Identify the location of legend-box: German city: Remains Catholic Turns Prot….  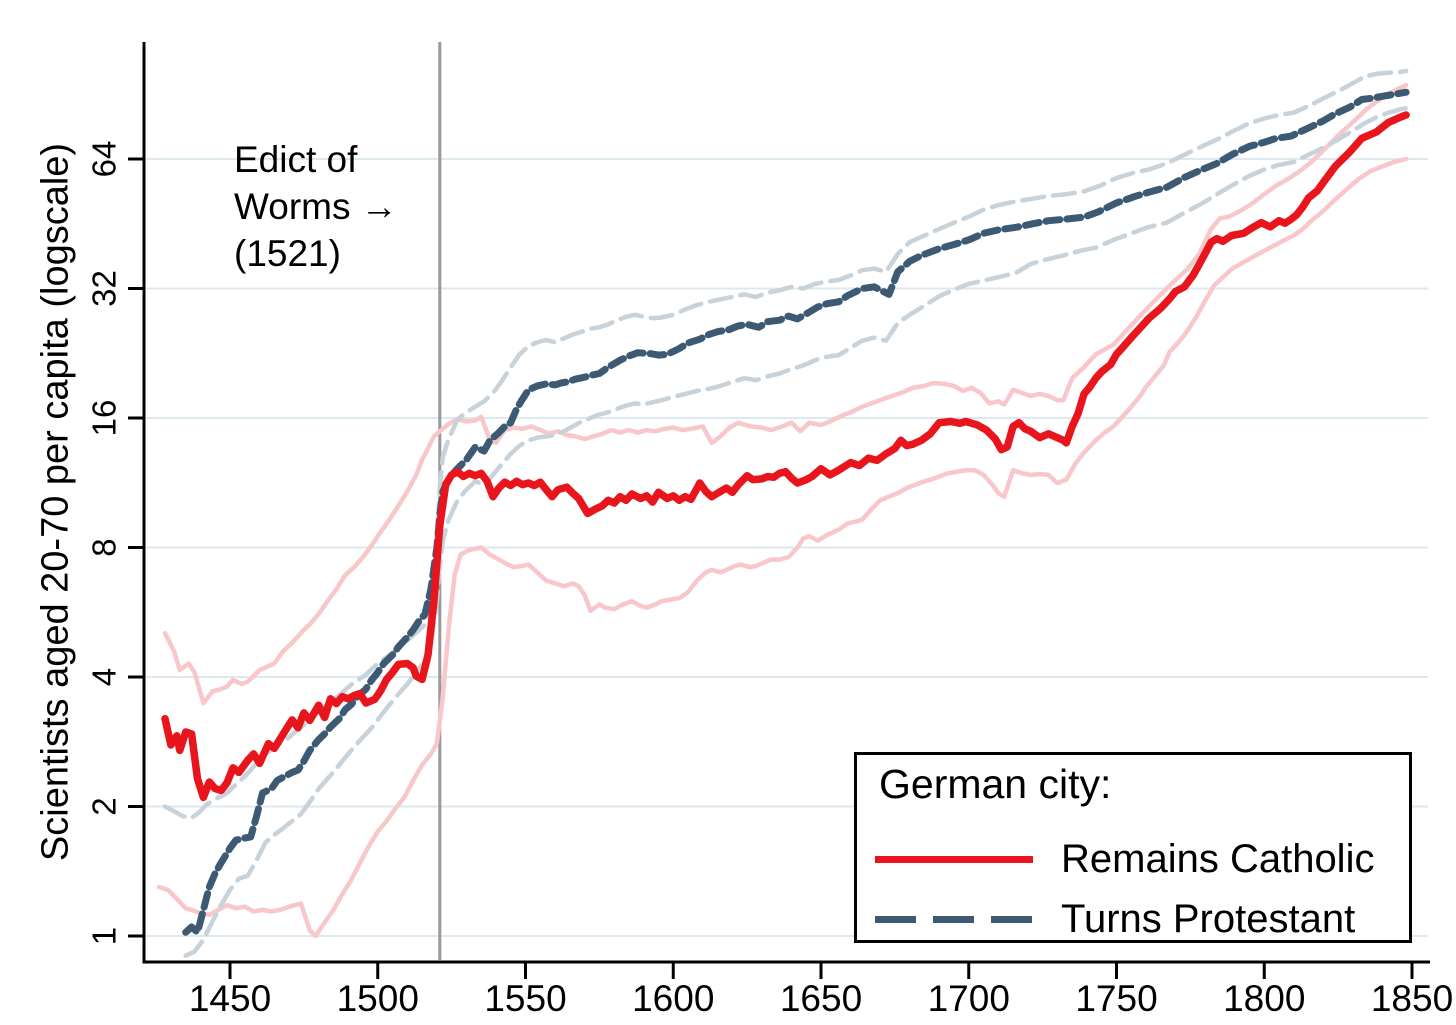
(1133, 847).